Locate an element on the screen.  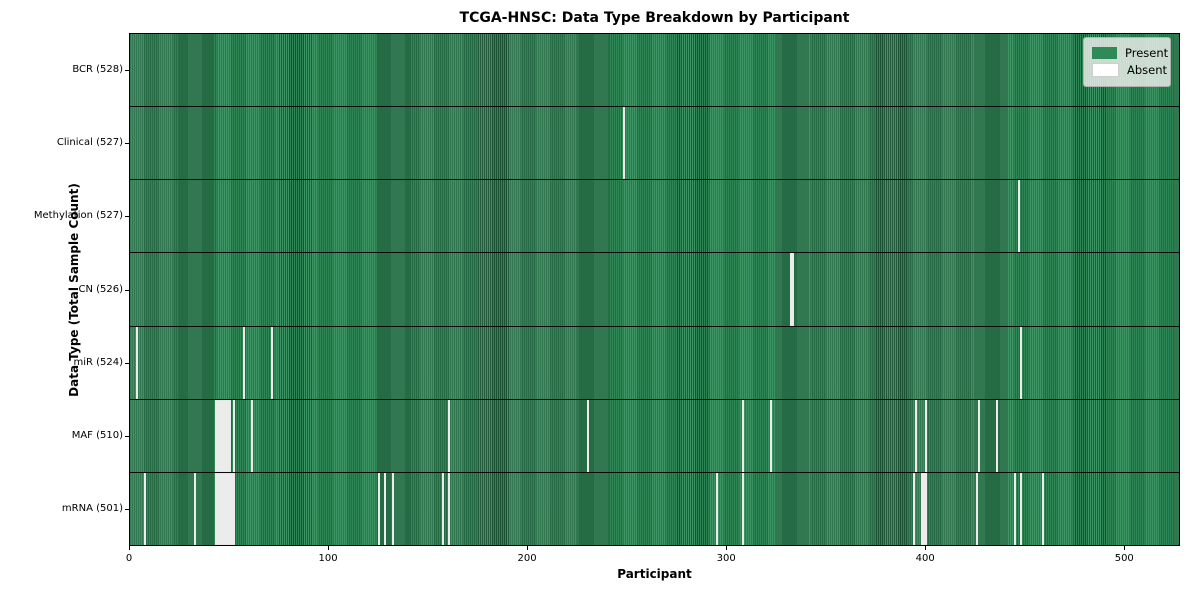
y-tick-label-miR: miR (524) is located at coordinates (98, 362).